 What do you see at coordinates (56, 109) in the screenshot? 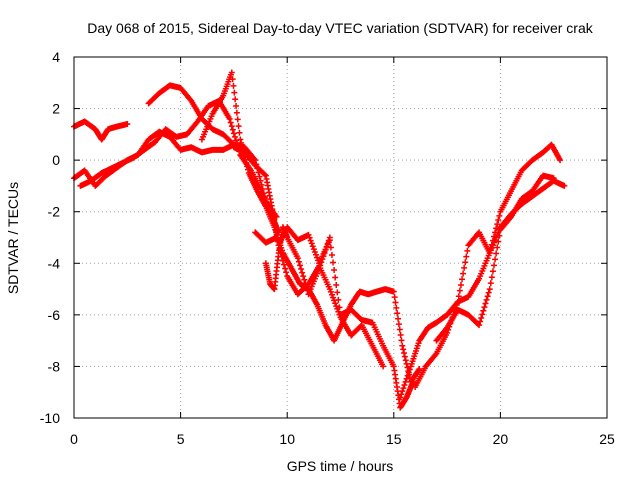
I see `y-tick-label: 2` at bounding box center [56, 109].